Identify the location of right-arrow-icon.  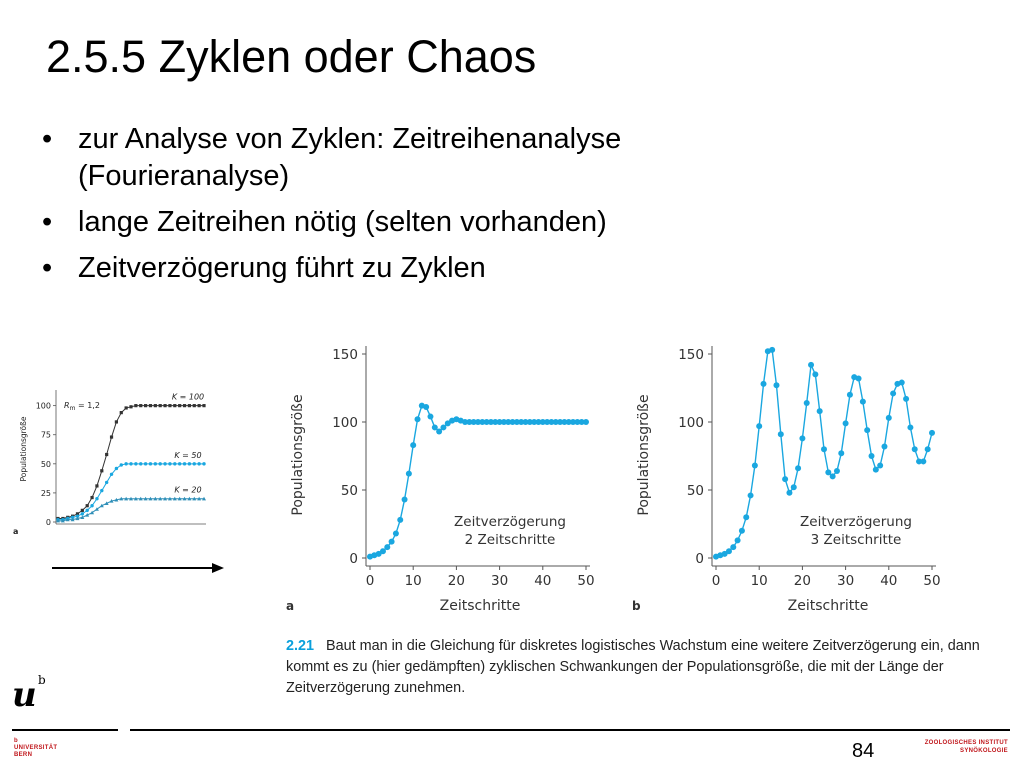
(138, 568).